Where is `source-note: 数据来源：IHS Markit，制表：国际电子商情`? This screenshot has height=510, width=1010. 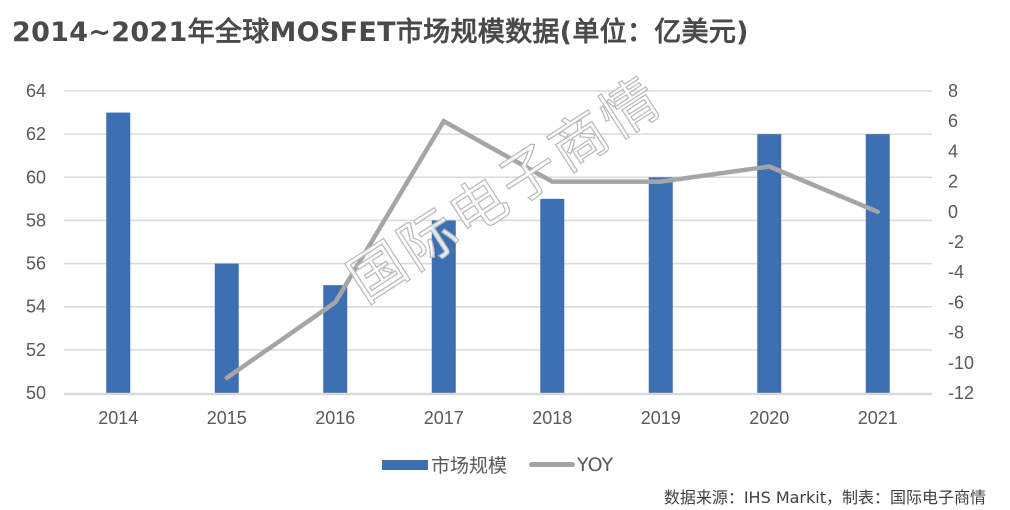
source-note: 数据来源：IHS Markit，制表：国际电子商情 is located at coordinates (824, 497).